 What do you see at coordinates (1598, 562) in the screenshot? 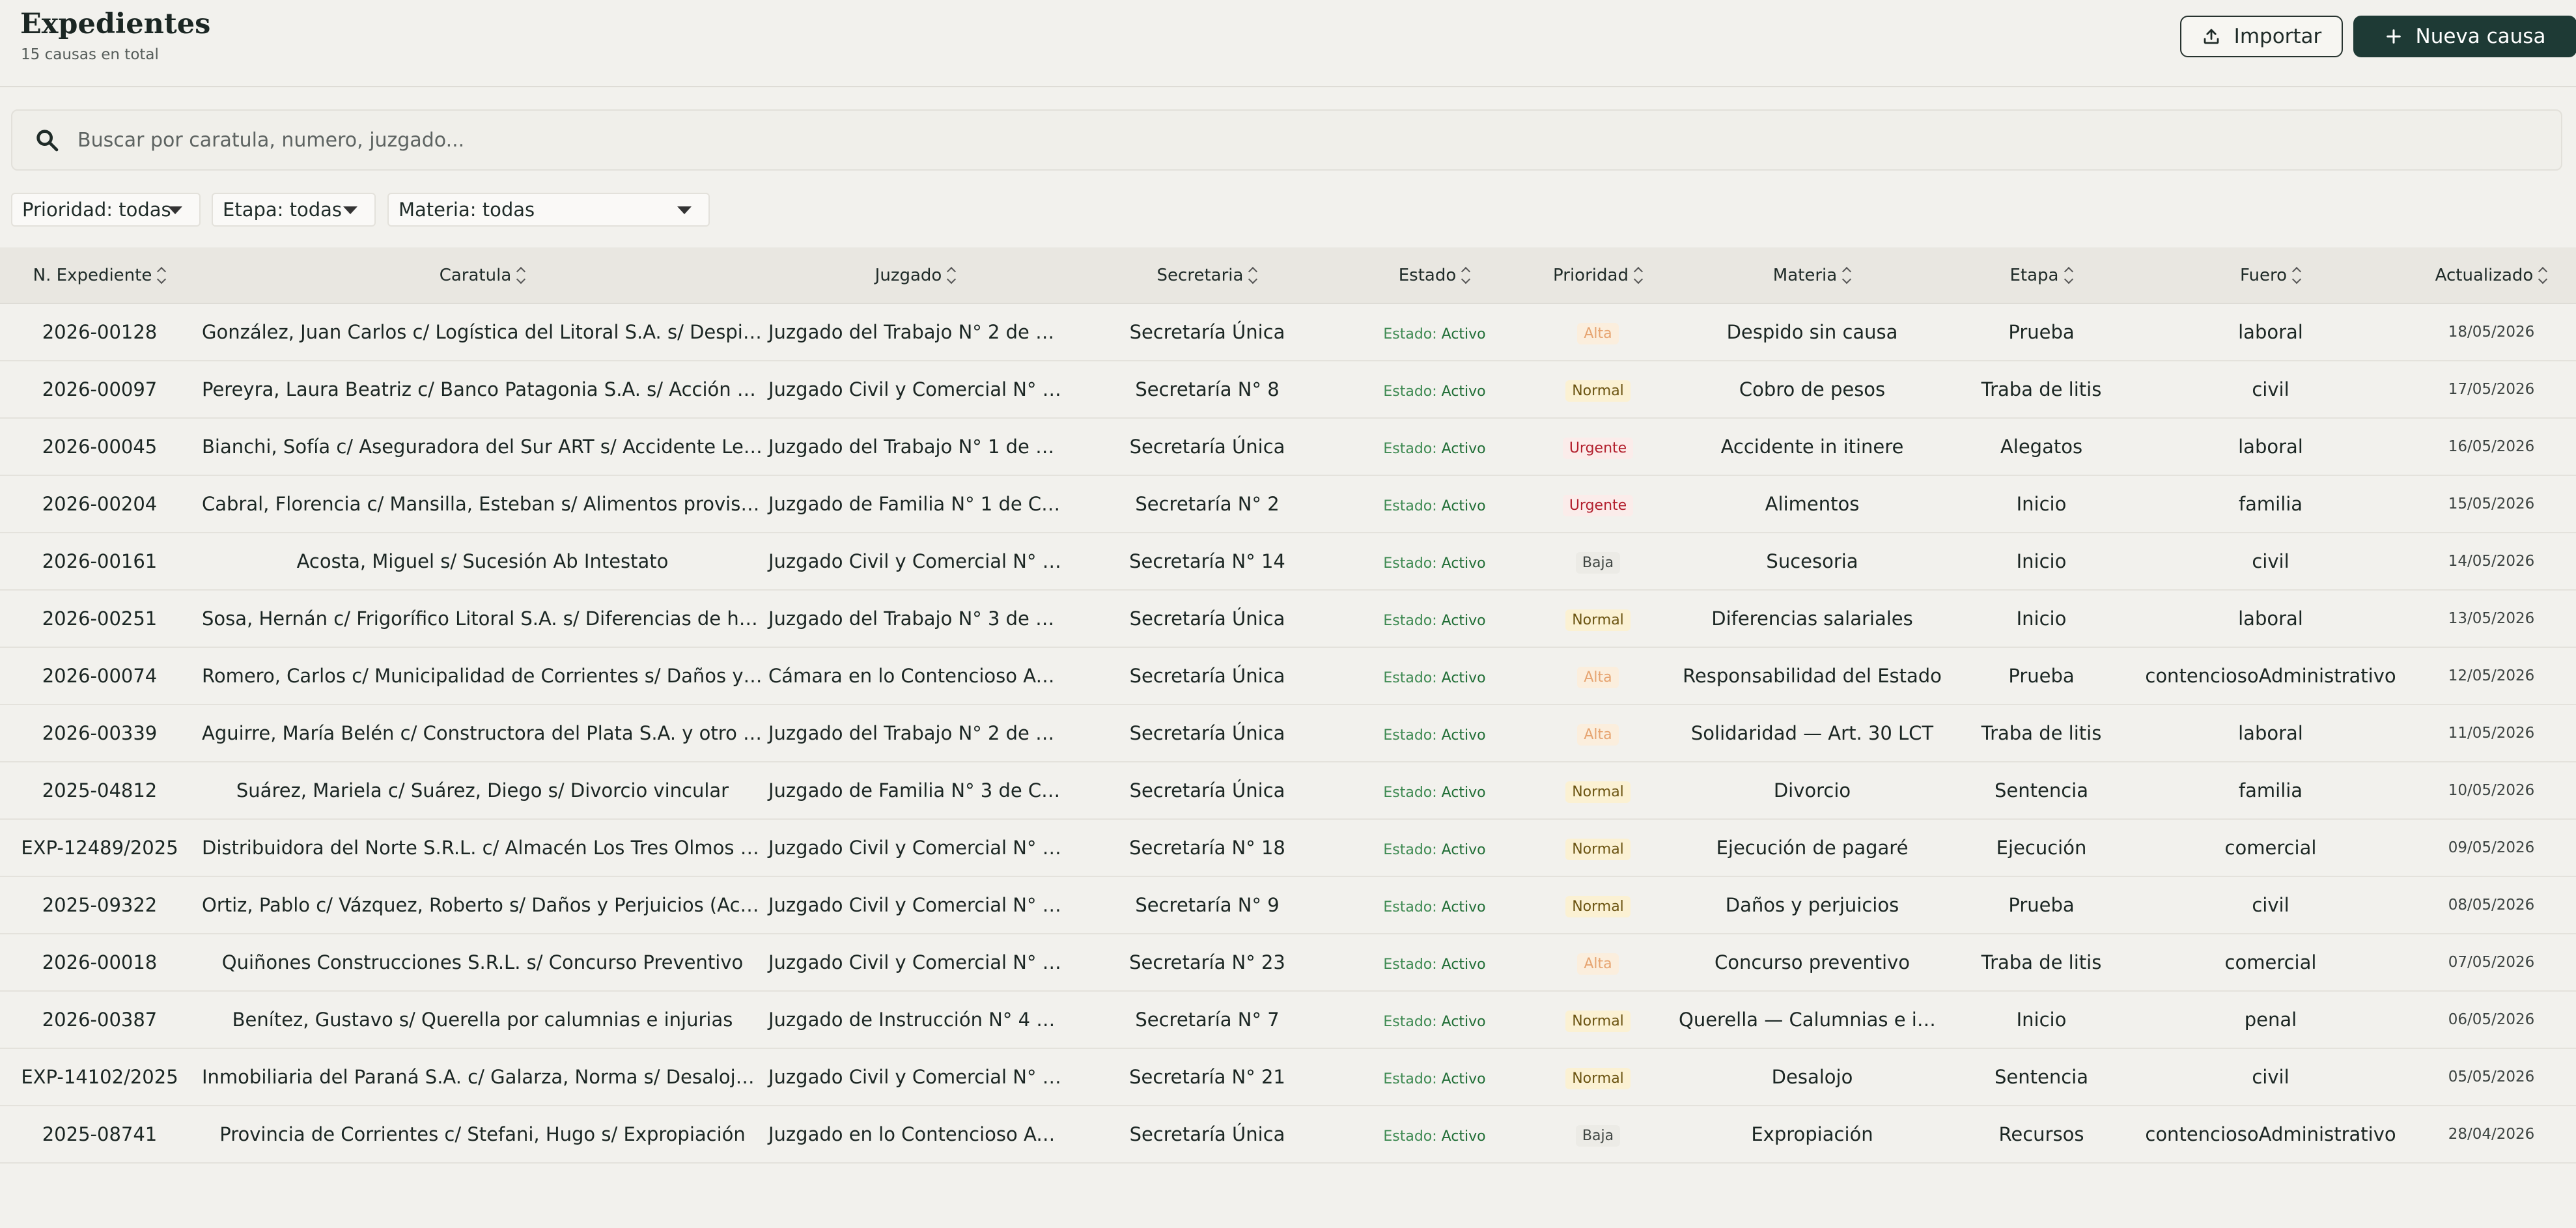
I see `priority-badge: Baja` at bounding box center [1598, 562].